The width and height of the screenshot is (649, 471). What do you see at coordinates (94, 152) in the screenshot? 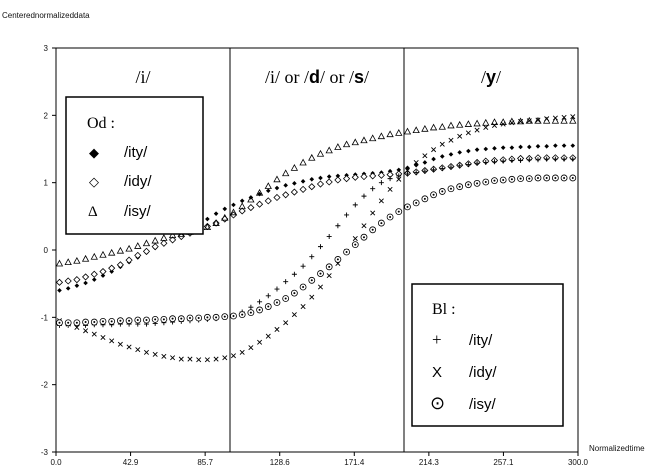
I see `legend-od-glyph-1: ◆` at bounding box center [94, 152].